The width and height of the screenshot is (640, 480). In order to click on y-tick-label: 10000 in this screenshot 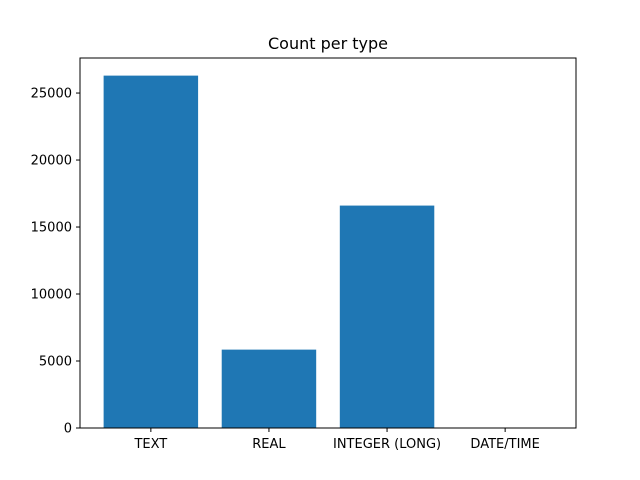, I will do `click(51, 295)`.